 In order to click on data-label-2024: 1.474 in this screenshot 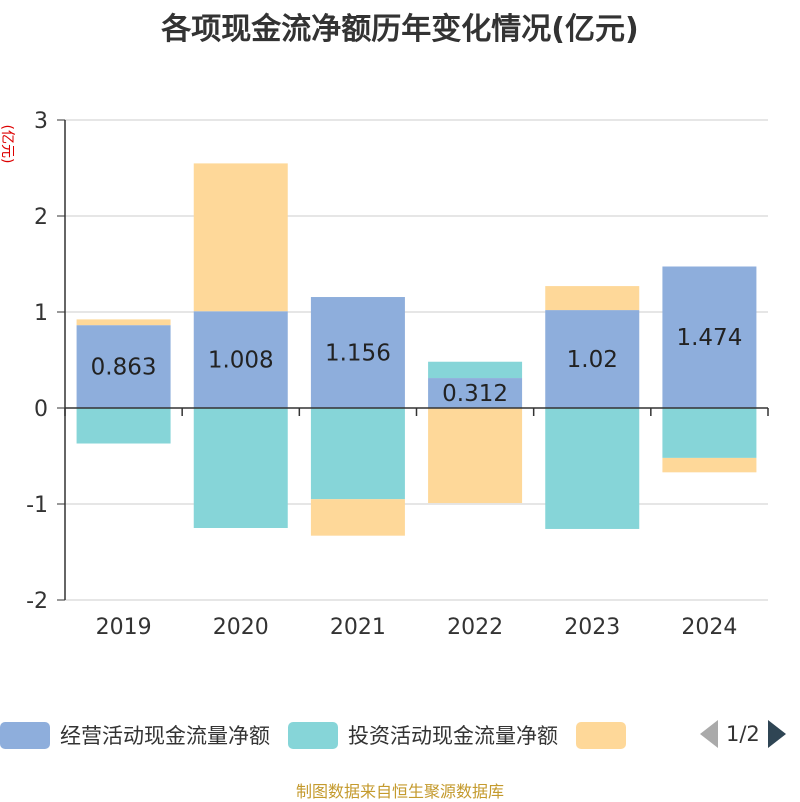, I will do `click(709, 338)`.